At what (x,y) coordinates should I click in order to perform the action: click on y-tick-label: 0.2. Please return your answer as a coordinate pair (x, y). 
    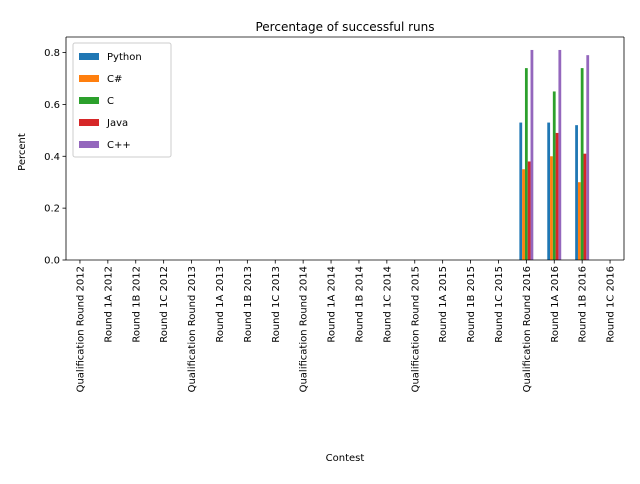
    Looking at the image, I should click on (52, 209).